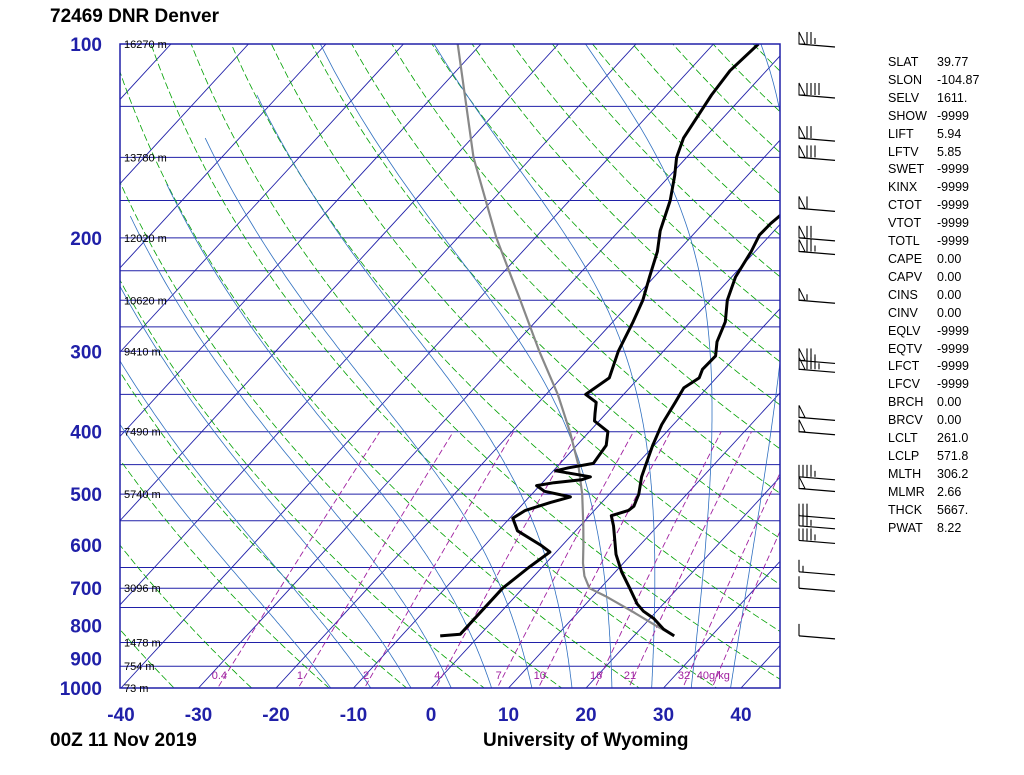  What do you see at coordinates (906, 169) in the screenshot?
I see `index-name: SWET` at bounding box center [906, 169].